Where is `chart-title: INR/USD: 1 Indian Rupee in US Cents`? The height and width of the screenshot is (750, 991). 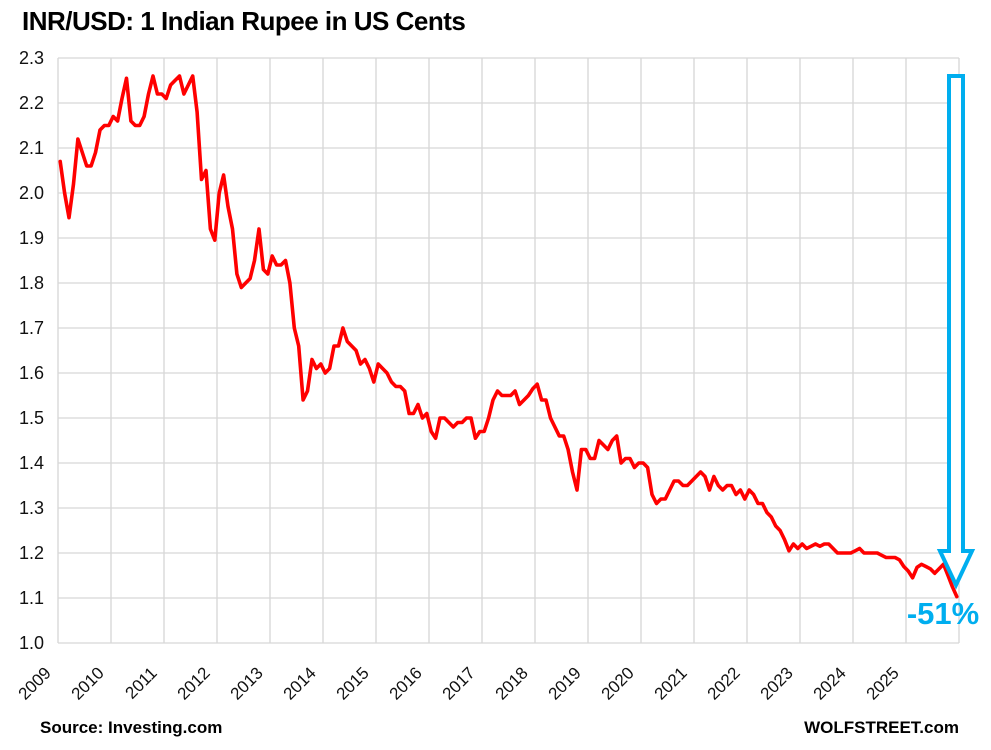
chart-title: INR/USD: 1 Indian Rupee in US Cents is located at coordinates (244, 21).